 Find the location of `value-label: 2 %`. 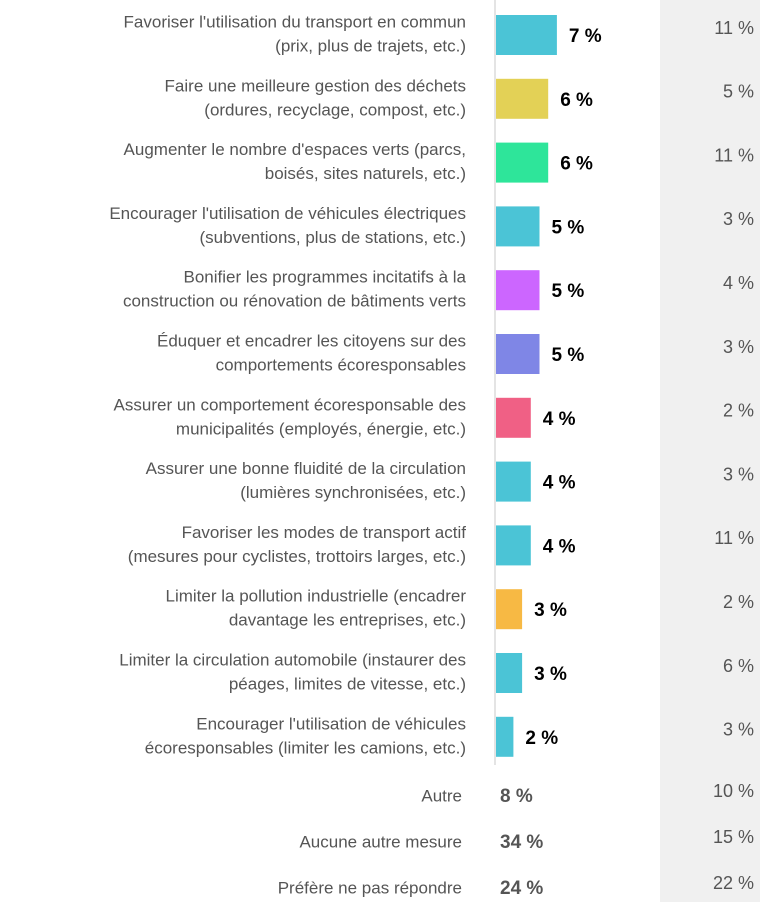

value-label: 2 % is located at coordinates (541, 738).